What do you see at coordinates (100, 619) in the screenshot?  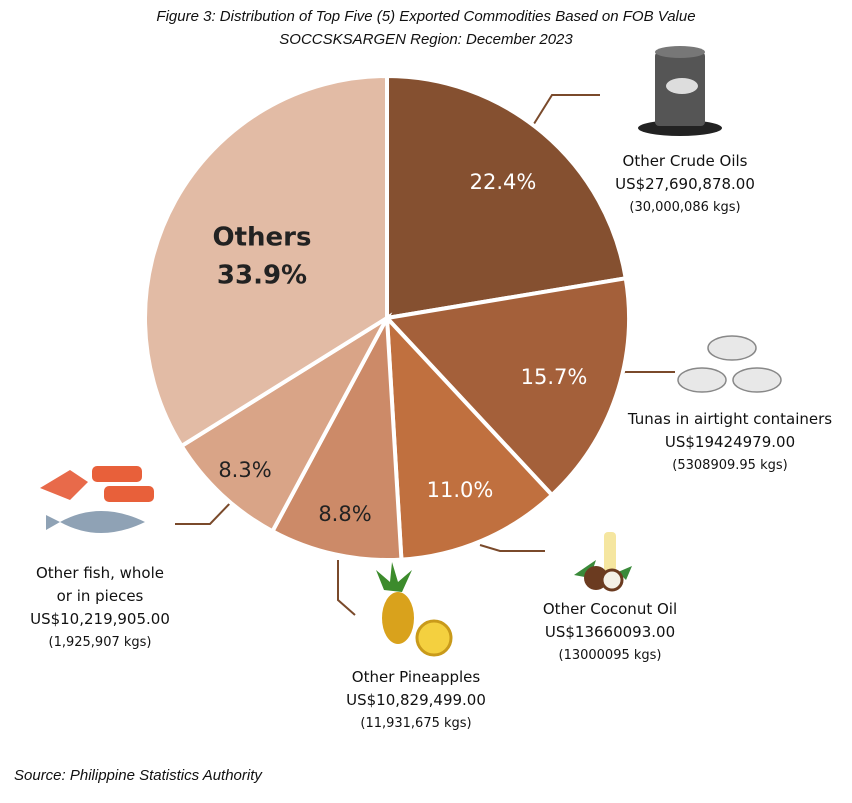 I see `fob-value: US$10,219,905.00` at bounding box center [100, 619].